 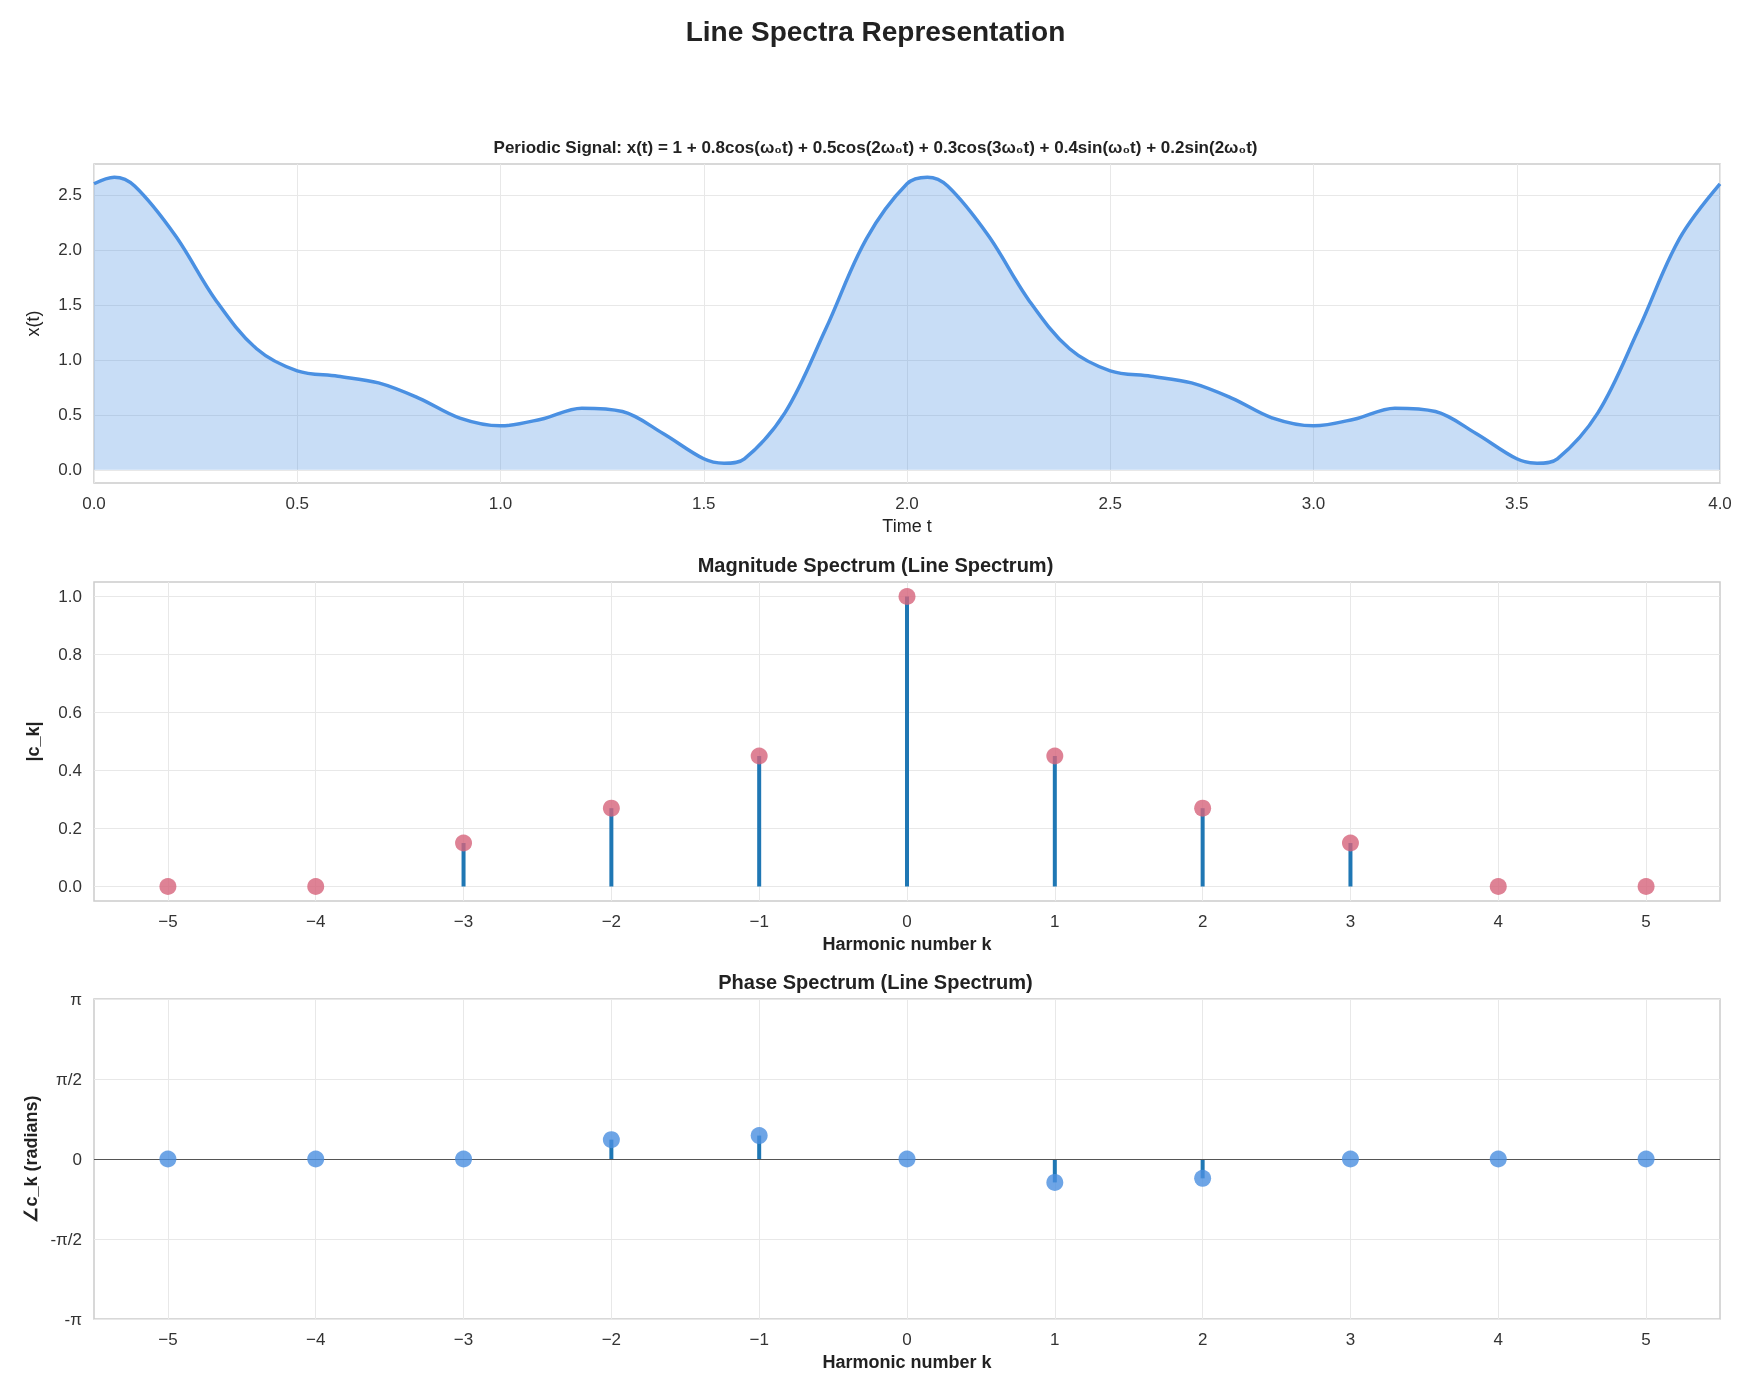 What do you see at coordinates (1720, 503) in the screenshot?
I see `x-tick-label: 4.0` at bounding box center [1720, 503].